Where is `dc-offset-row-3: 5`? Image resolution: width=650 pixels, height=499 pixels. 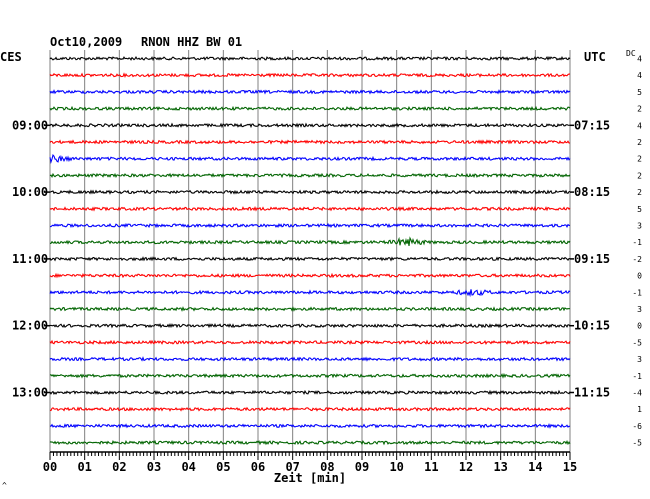 dc-offset-row-3: 5 is located at coordinates (639, 92).